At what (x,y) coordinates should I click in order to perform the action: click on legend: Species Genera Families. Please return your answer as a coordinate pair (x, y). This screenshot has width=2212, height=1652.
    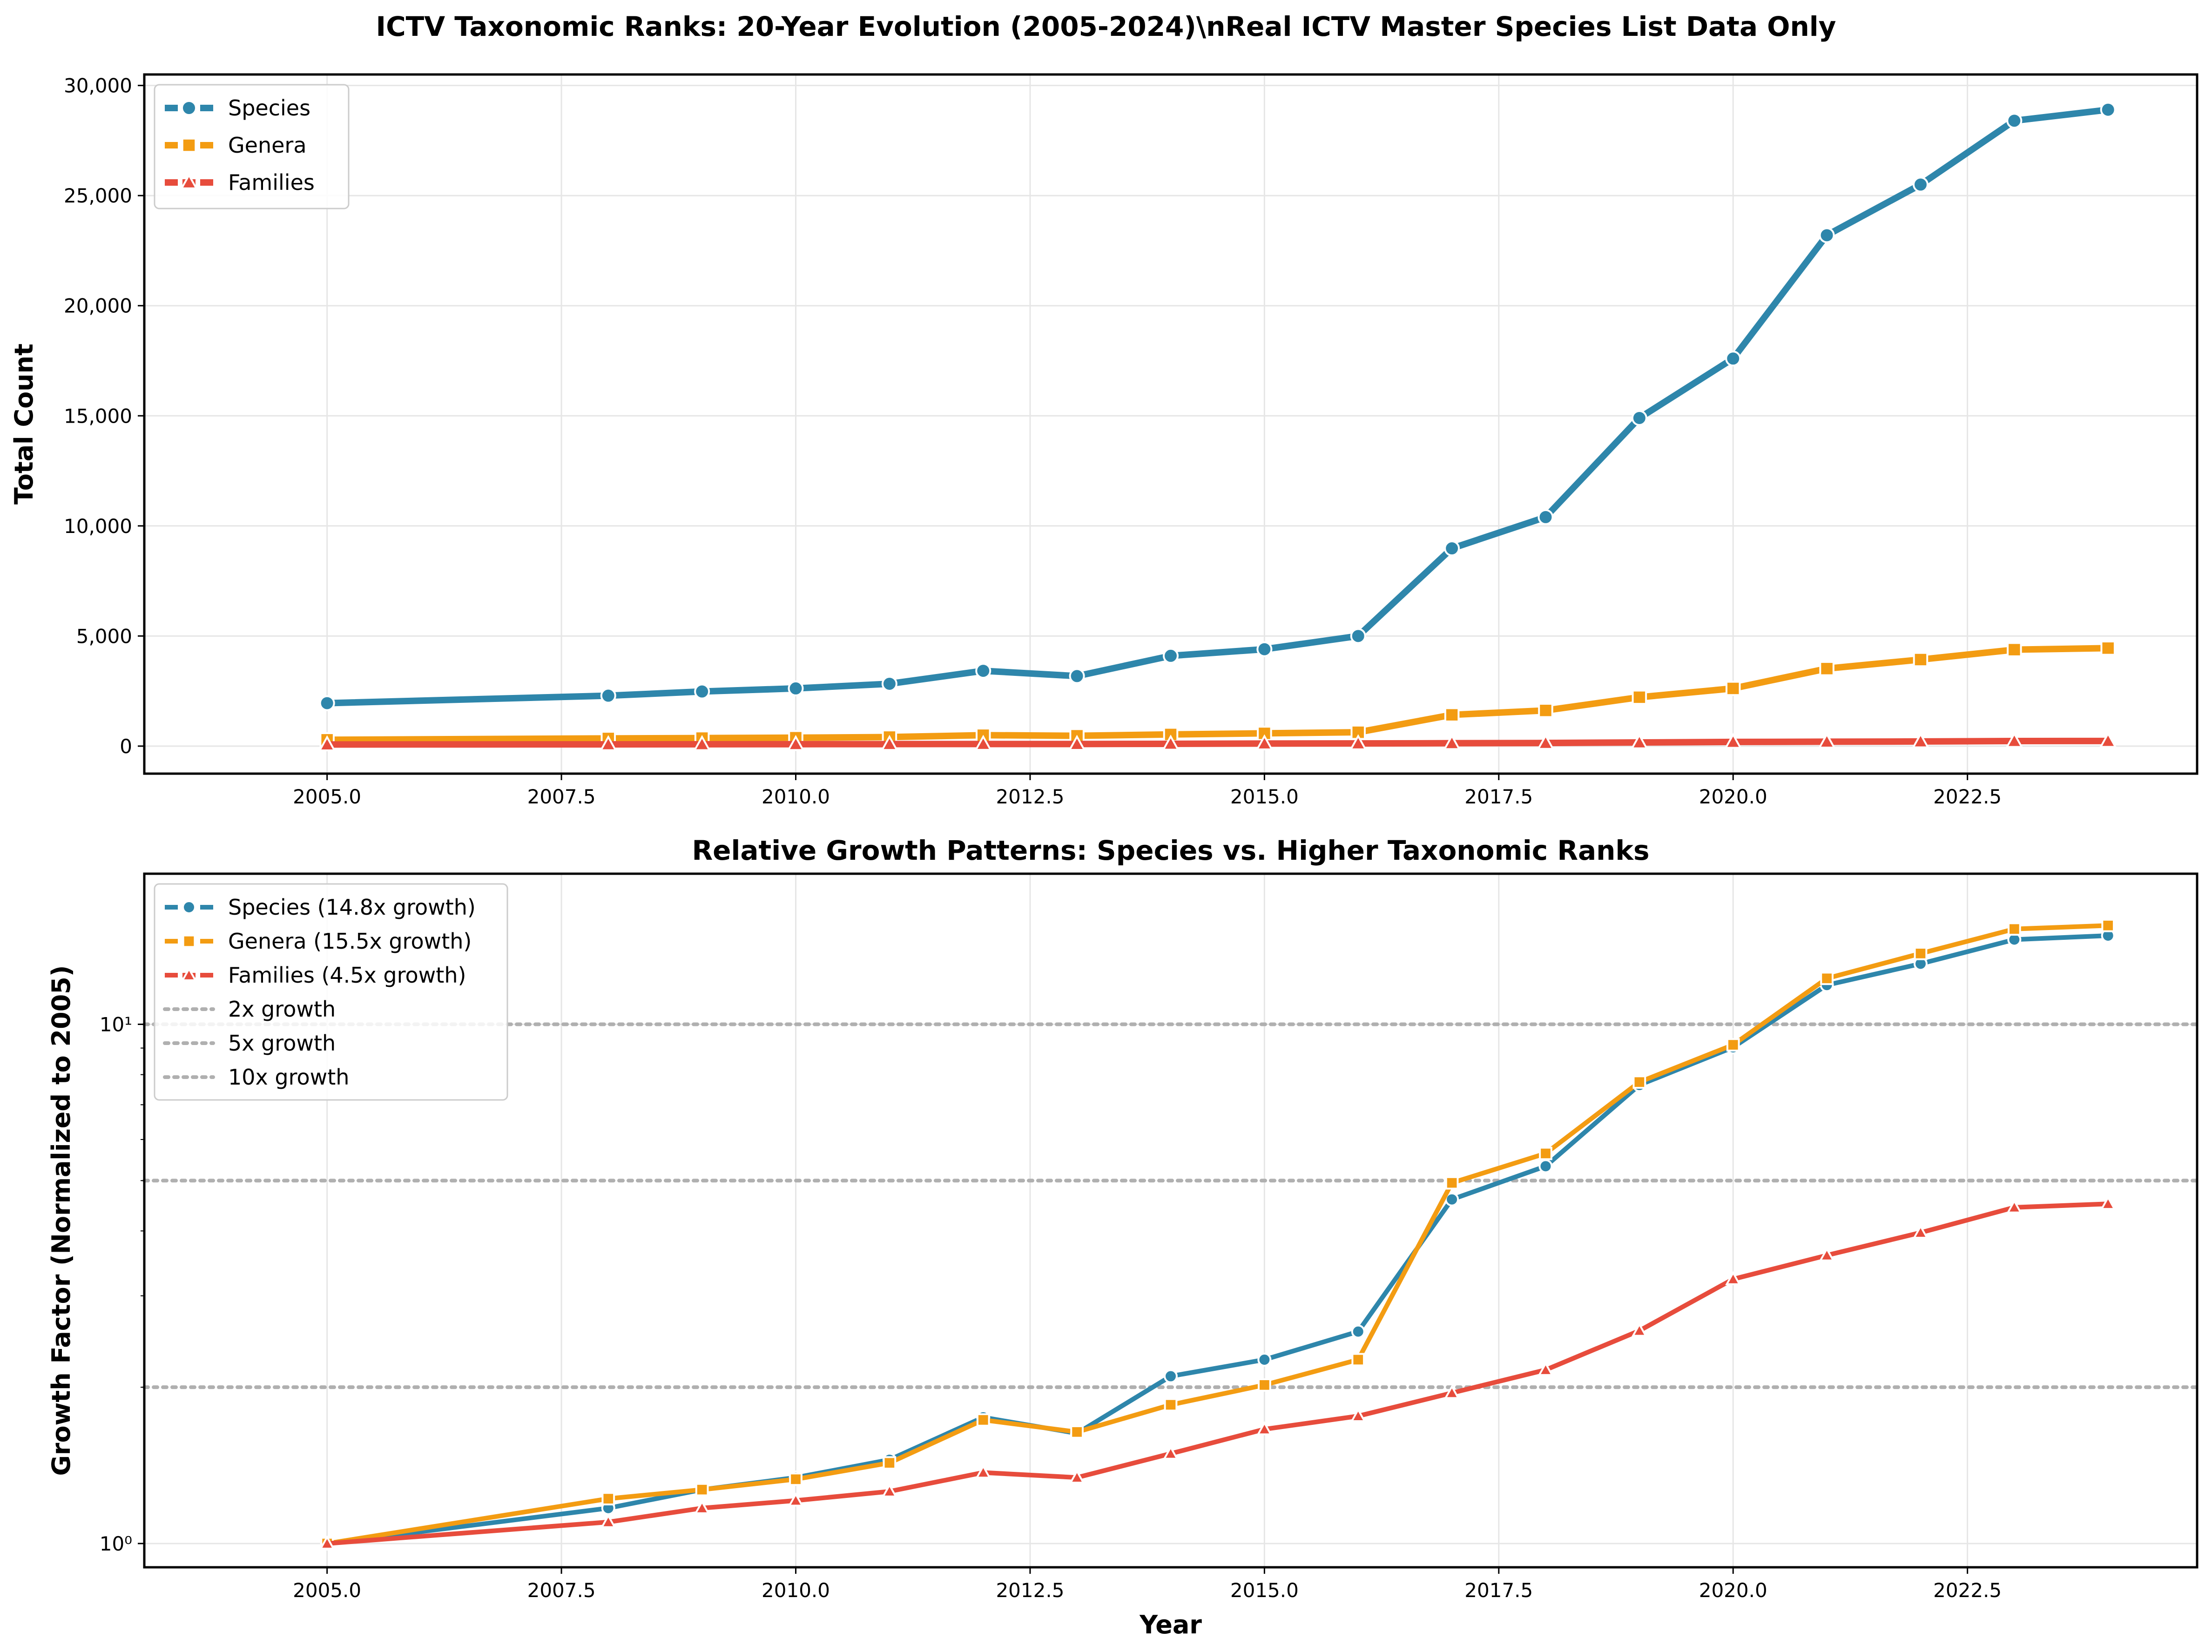
    Looking at the image, I should click on (252, 146).